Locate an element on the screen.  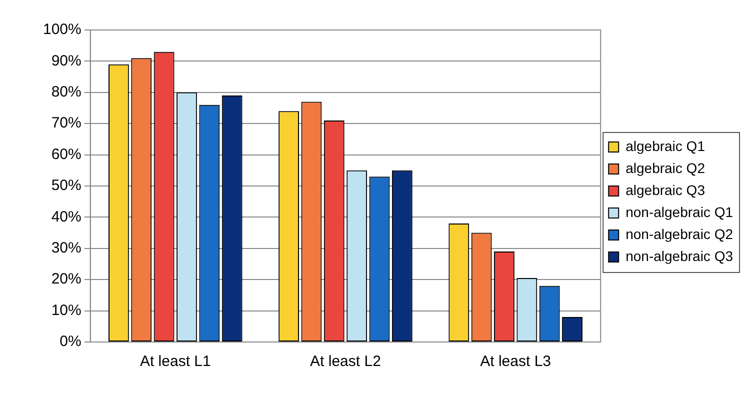
legend-label: algebraic Q3 is located at coordinates (666, 190).